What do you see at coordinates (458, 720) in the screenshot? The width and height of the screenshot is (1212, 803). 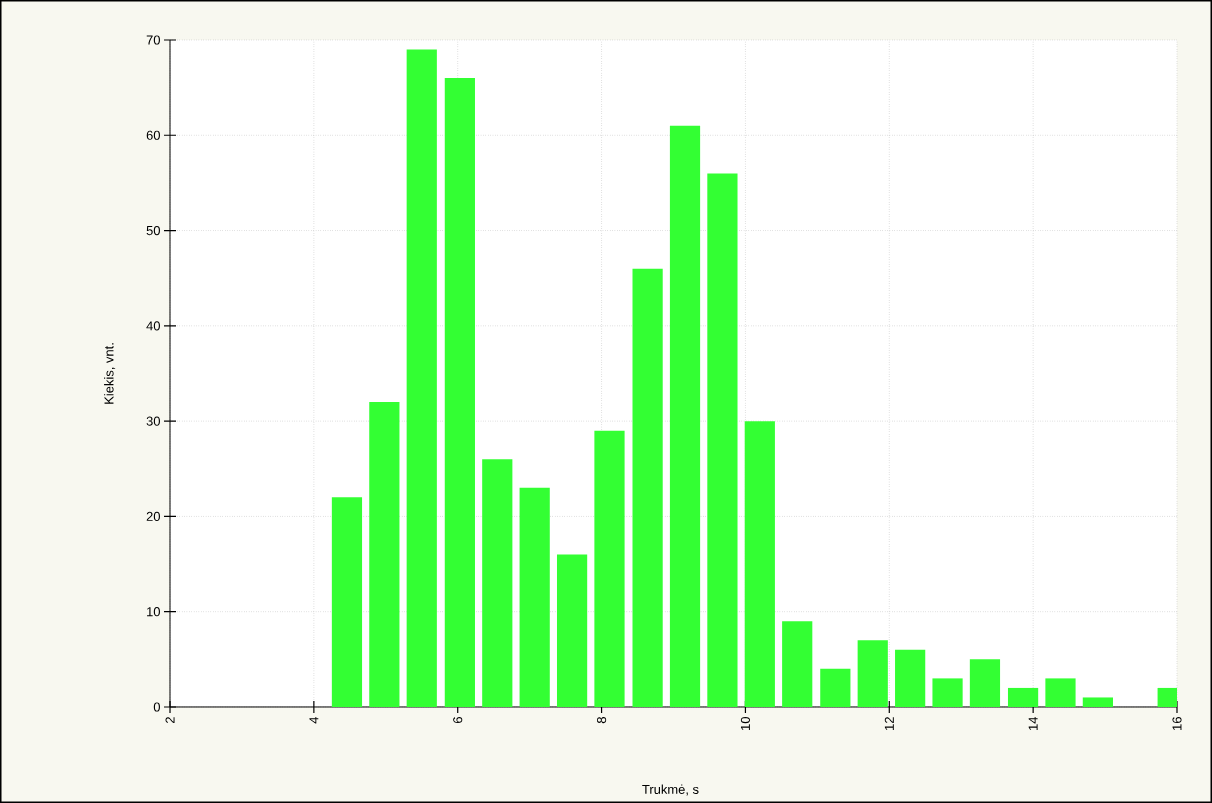 I see `x-tick-label: 6` at bounding box center [458, 720].